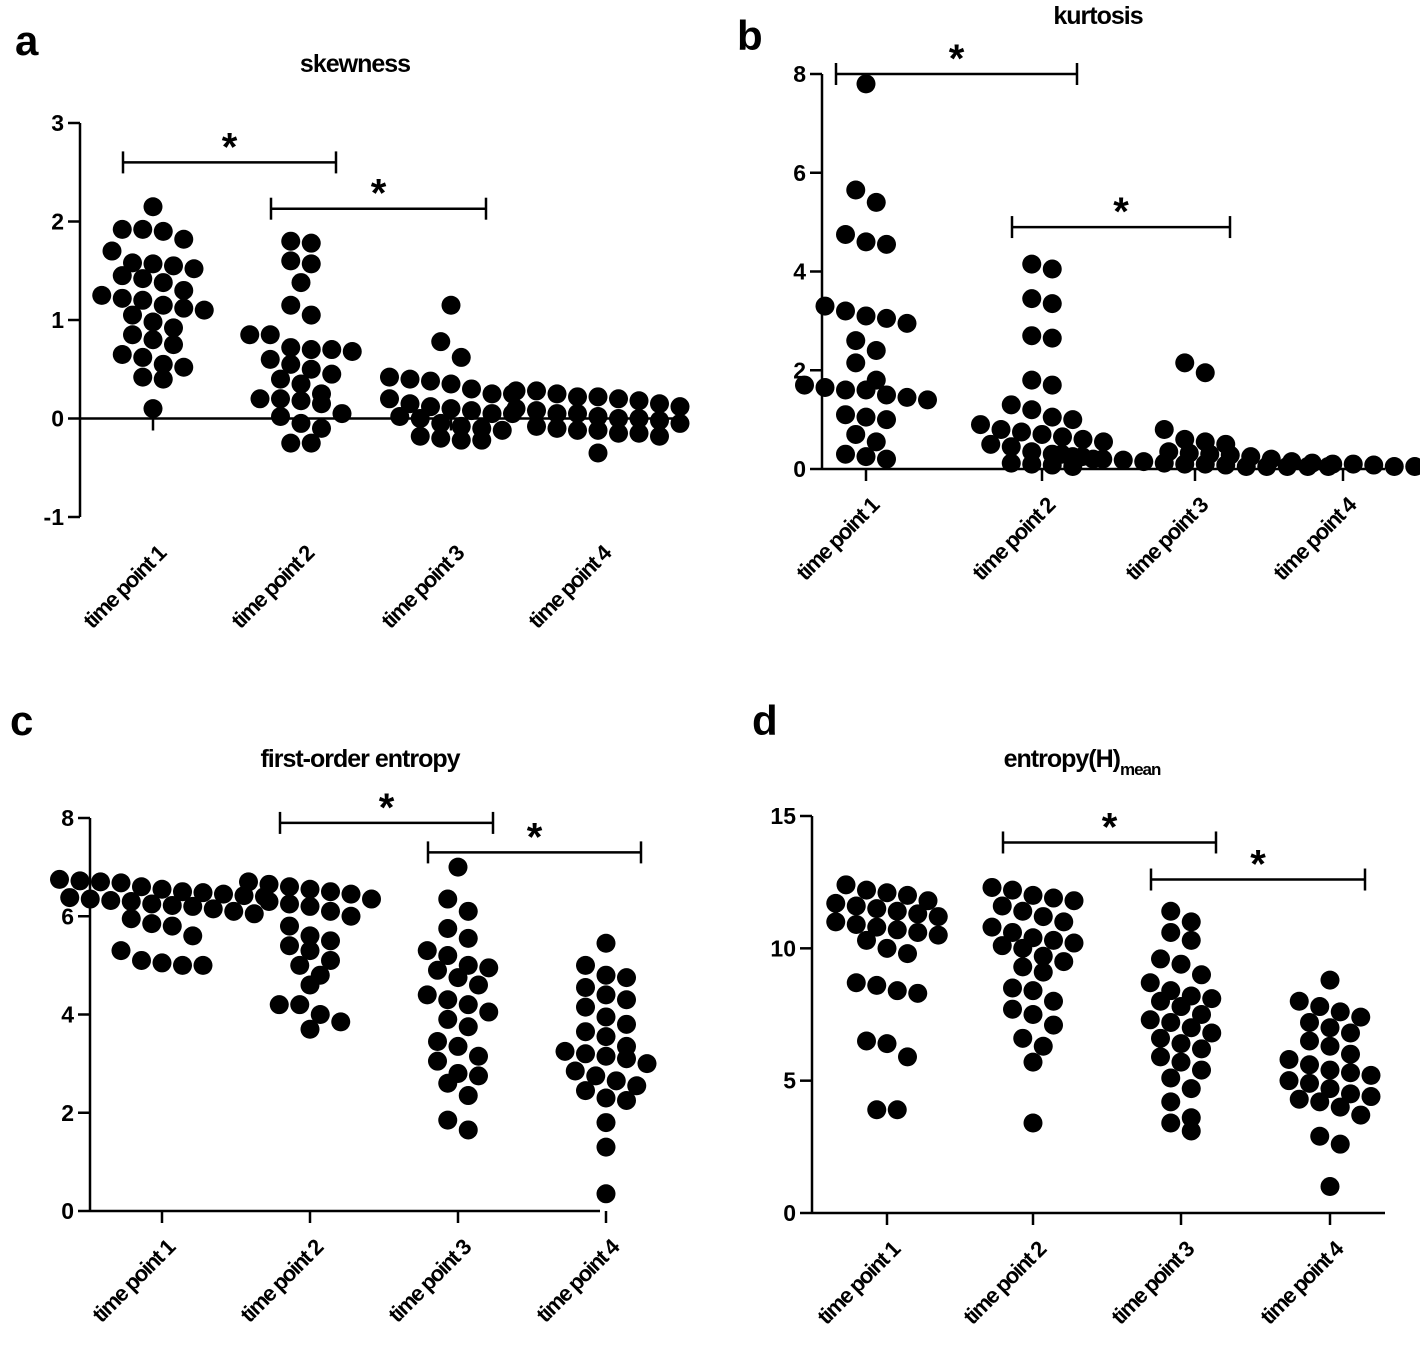  Describe the element at coordinates (1097, 16) in the screenshot. I see `chart-title: kurtosis` at that location.